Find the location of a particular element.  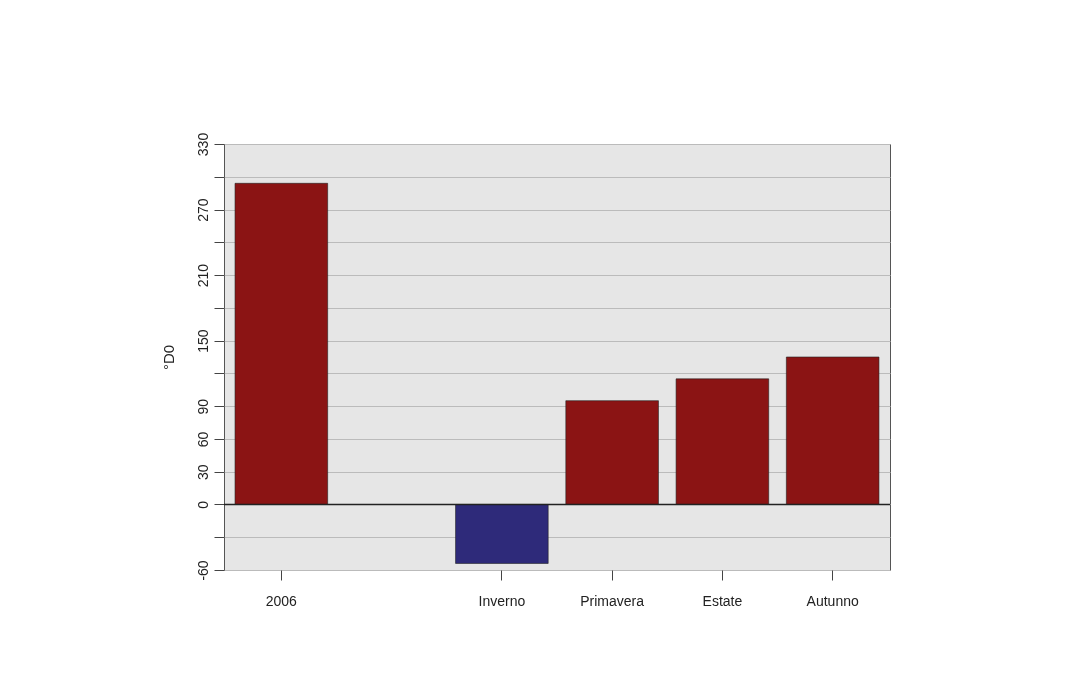

x-tick-label: Autunno is located at coordinates (832, 600).